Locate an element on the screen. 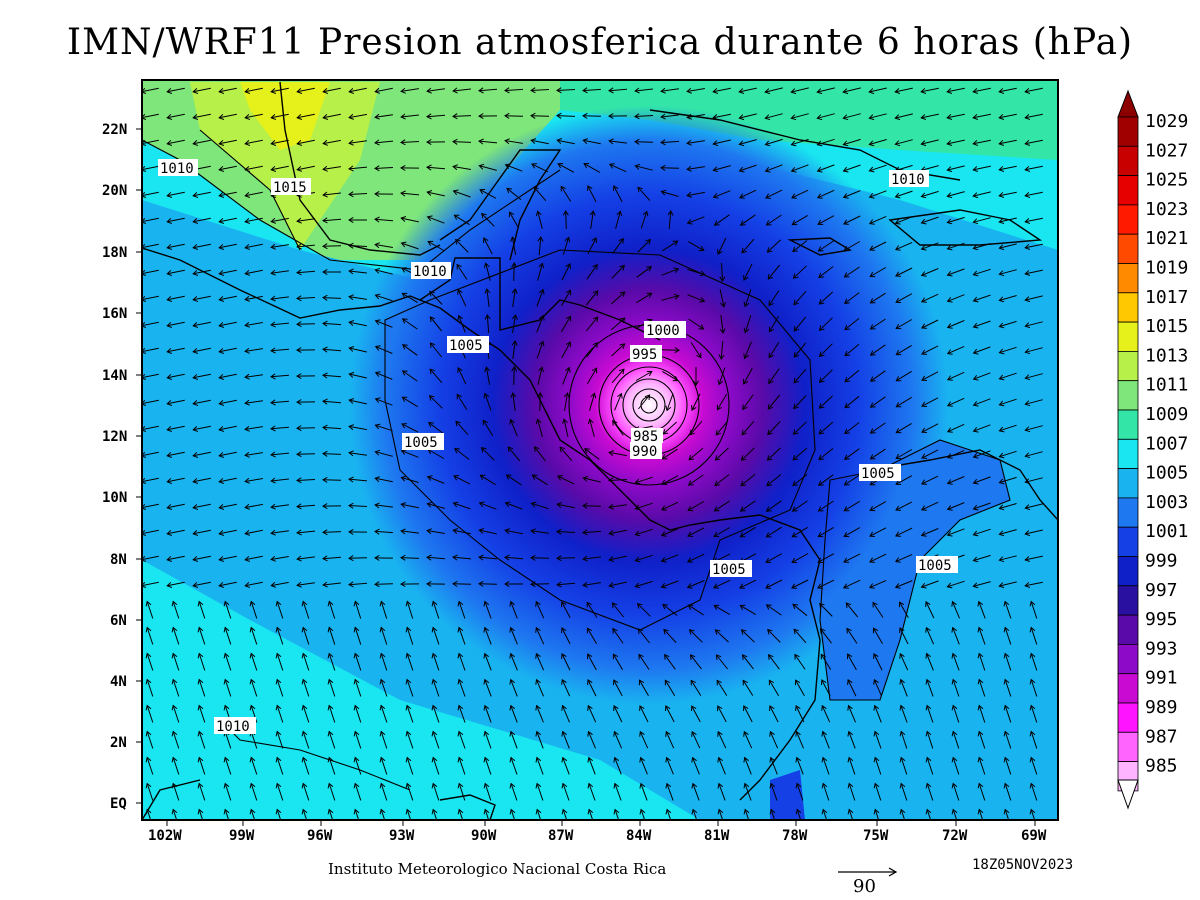  colorbar-swatch is located at coordinates (1128, 366).